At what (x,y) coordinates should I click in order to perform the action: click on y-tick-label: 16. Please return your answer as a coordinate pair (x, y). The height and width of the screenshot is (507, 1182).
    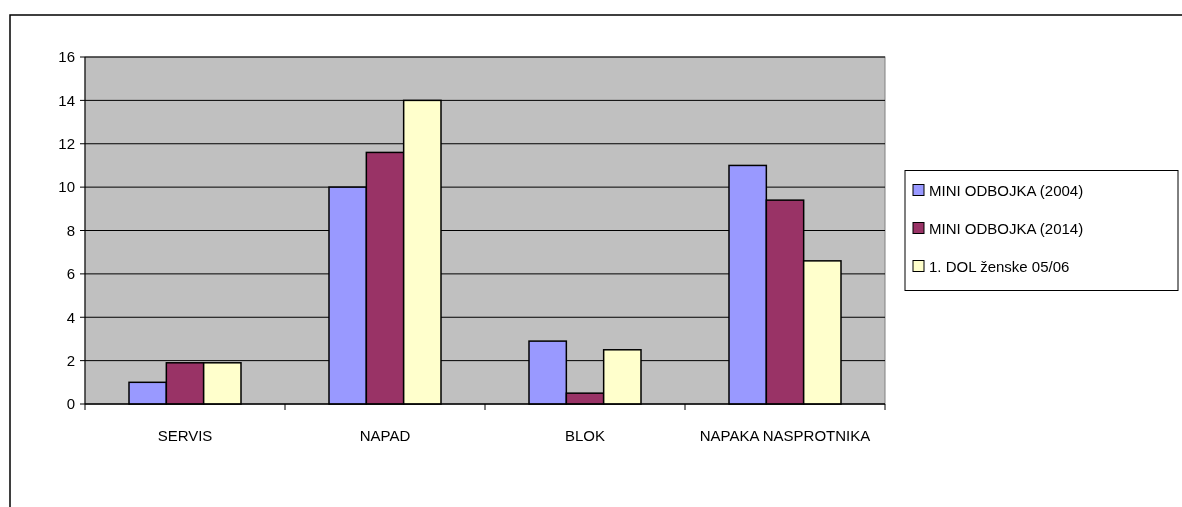
    Looking at the image, I should click on (66, 57).